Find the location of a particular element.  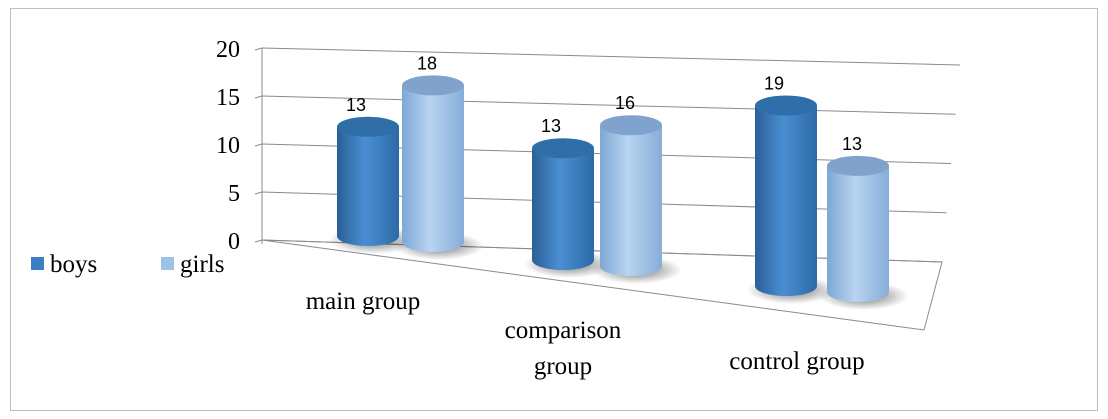

y-tick-label: 0 is located at coordinates (234, 242).